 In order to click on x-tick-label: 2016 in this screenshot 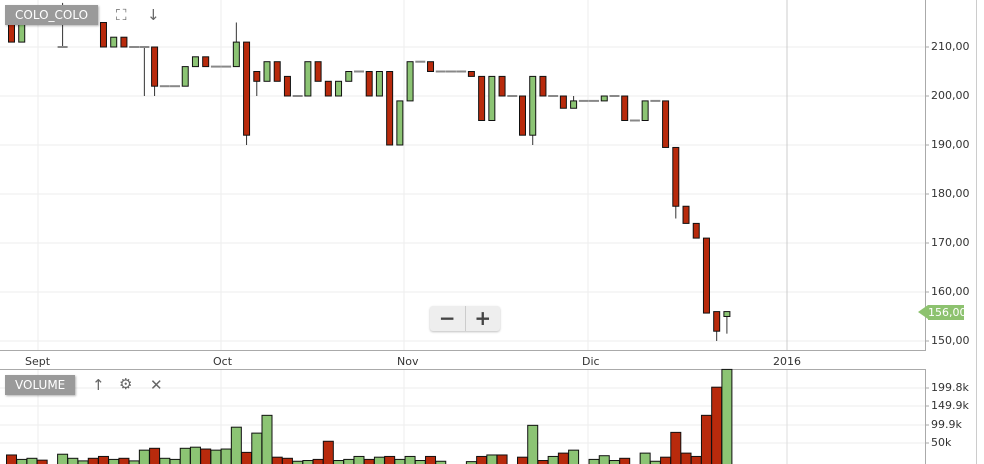, I will do `click(787, 361)`.